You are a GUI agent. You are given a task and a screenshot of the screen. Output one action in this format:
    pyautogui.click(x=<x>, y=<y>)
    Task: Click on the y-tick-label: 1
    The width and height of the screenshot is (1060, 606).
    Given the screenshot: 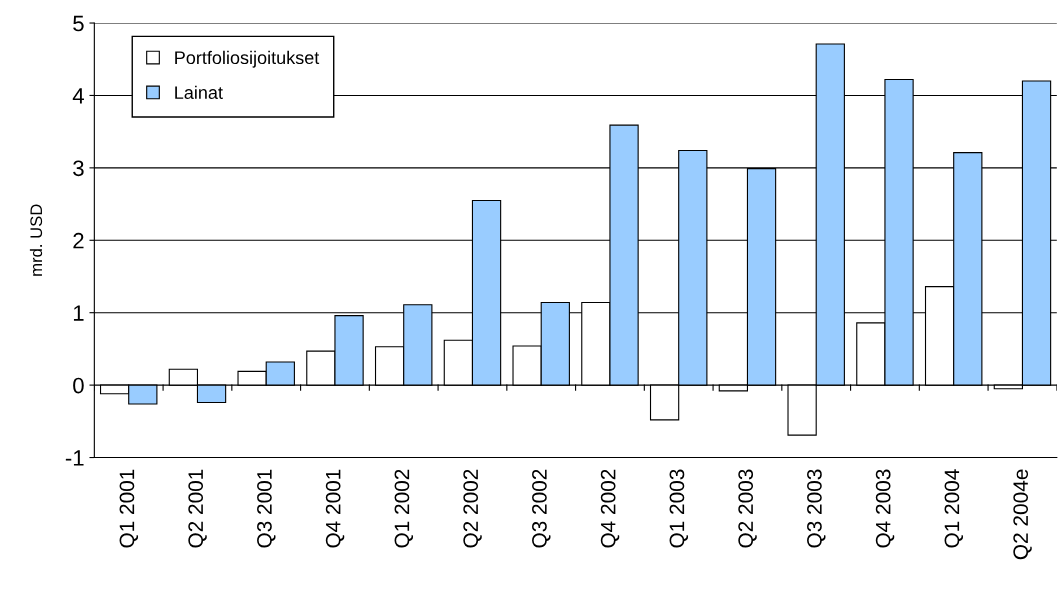 What is the action you would take?
    pyautogui.click(x=78, y=313)
    